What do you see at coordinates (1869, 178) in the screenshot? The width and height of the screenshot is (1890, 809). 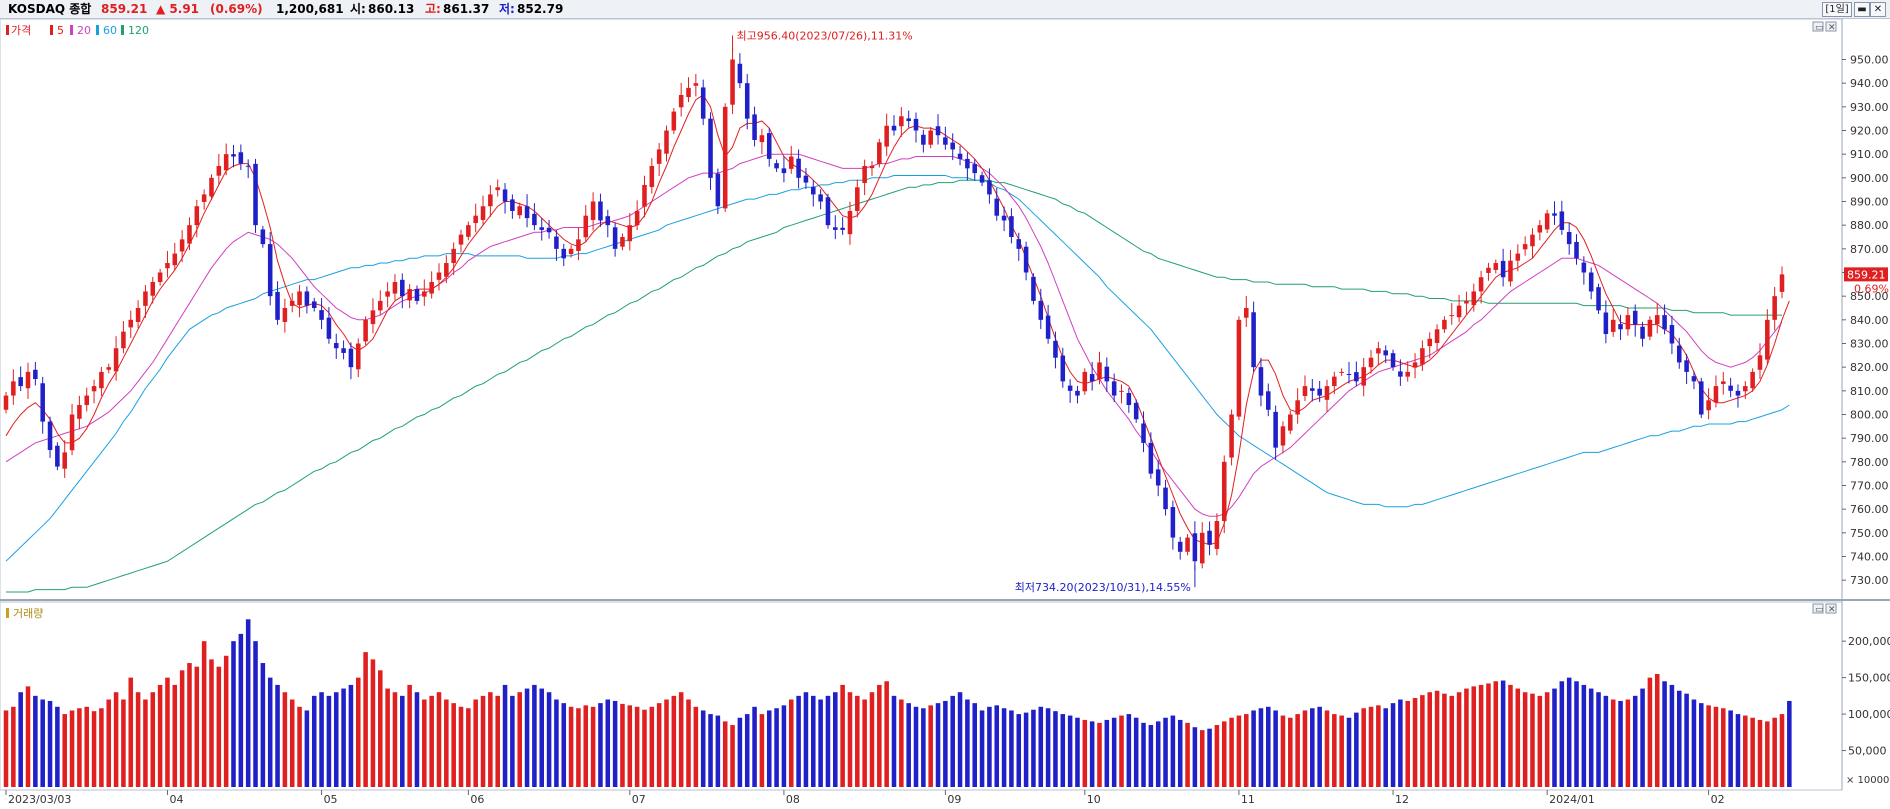 I see `price-tick-label: 900.00` at bounding box center [1869, 178].